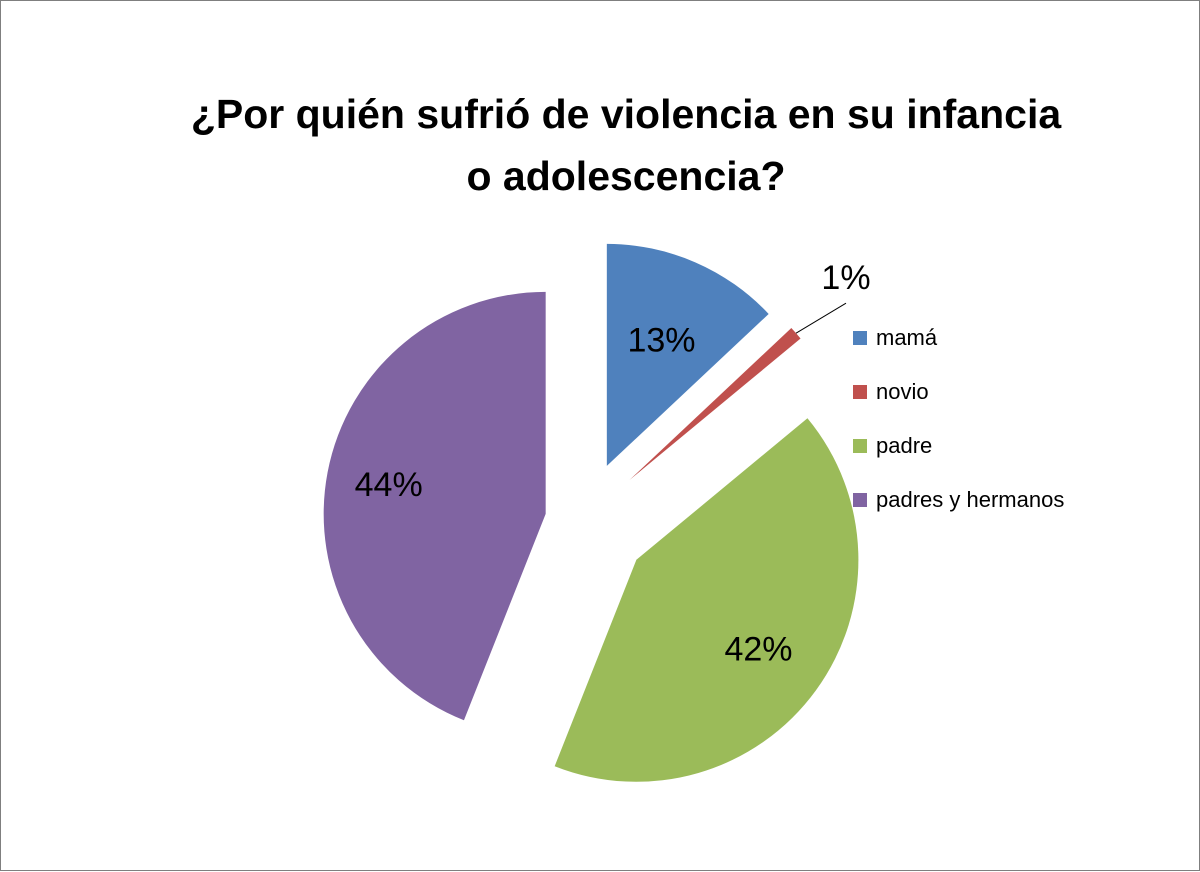 This screenshot has height=872, width=1200. What do you see at coordinates (845, 278) in the screenshot?
I see `data-label-novio: 1%` at bounding box center [845, 278].